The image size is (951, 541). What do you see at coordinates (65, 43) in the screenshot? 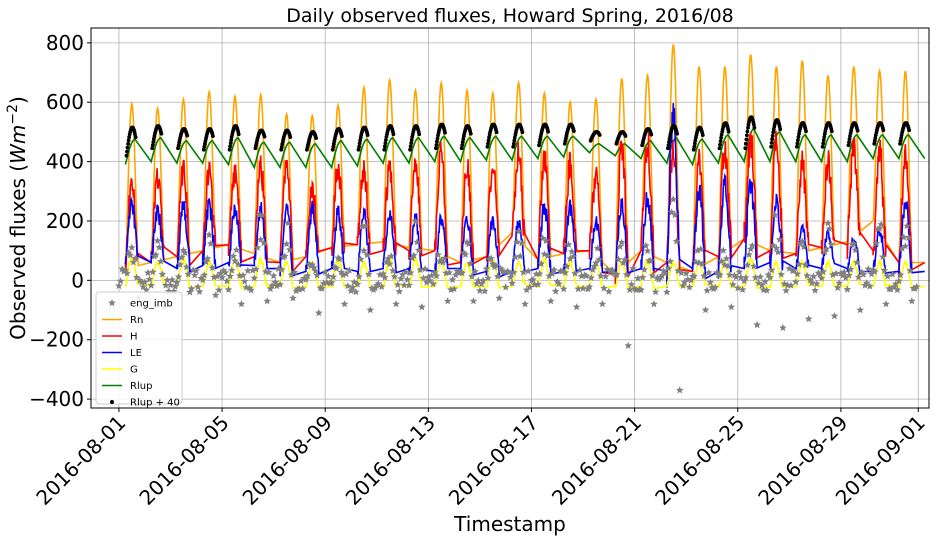
I see `y-tick-label: 800` at bounding box center [65, 43].